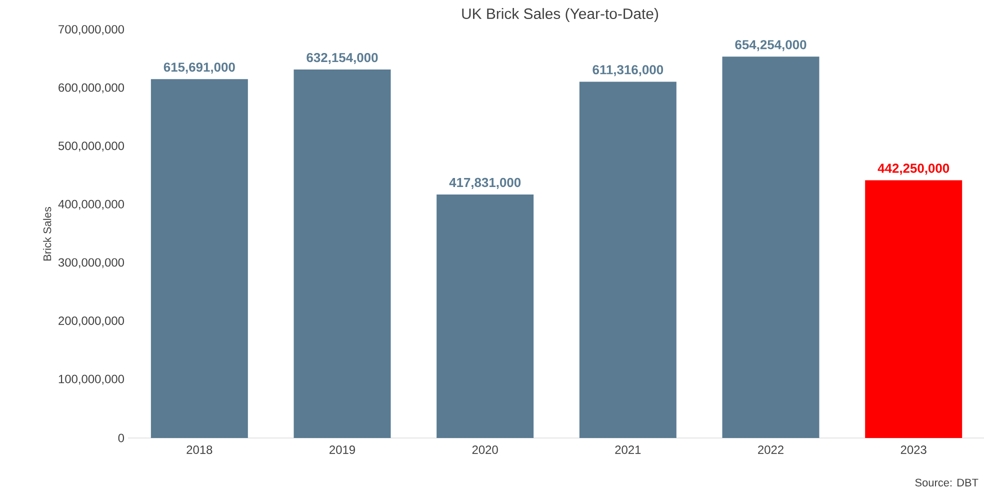  Describe the element at coordinates (628, 70) in the screenshot. I see `data-label: 611,316,000` at that location.